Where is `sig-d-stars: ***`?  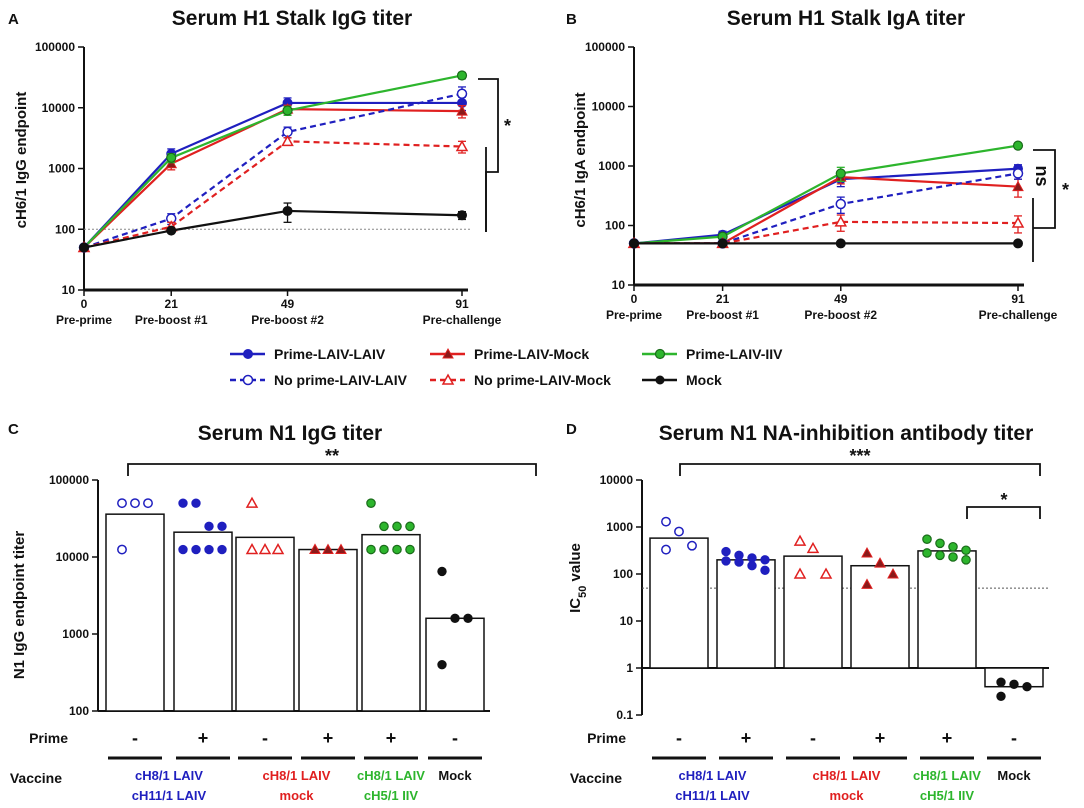
sig-d-stars: *** is located at coordinates (859, 456).